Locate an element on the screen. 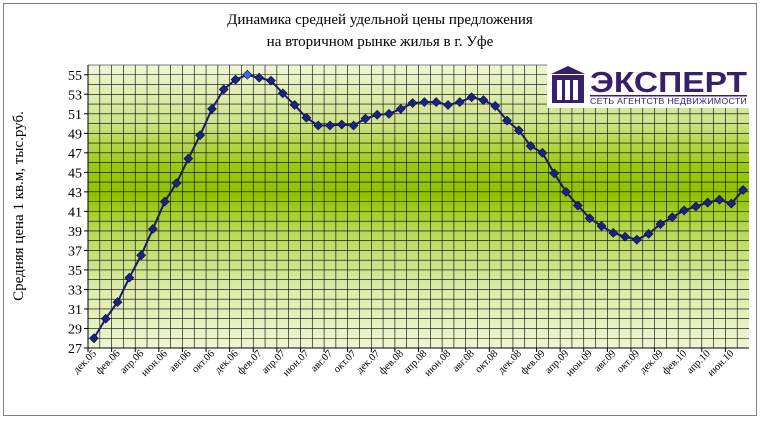 The image size is (762, 421). y-tick-label: 49 is located at coordinates (75, 134).